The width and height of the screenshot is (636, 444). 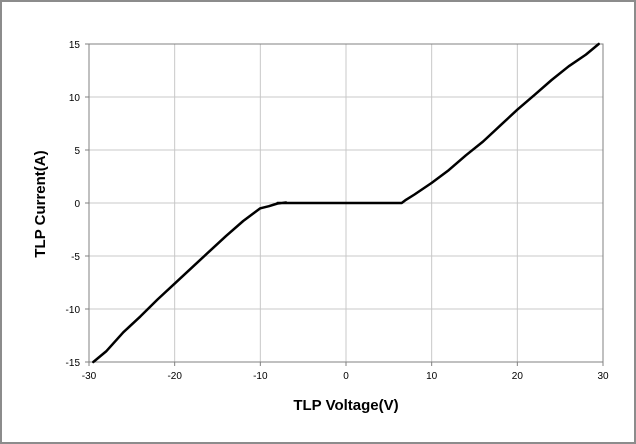 I want to click on x-axis-ticks: -30 -20 -10 0 10 20 30, so click(x=345, y=372).